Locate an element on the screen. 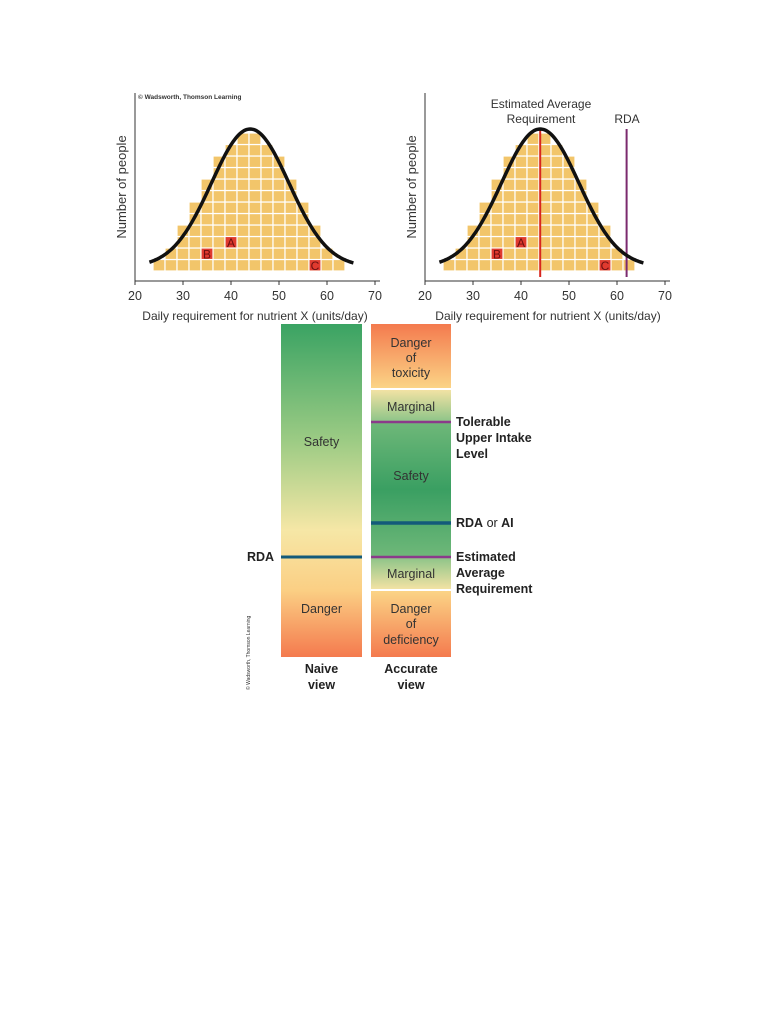  marginal-top-label: Marginal is located at coordinates (411, 407).